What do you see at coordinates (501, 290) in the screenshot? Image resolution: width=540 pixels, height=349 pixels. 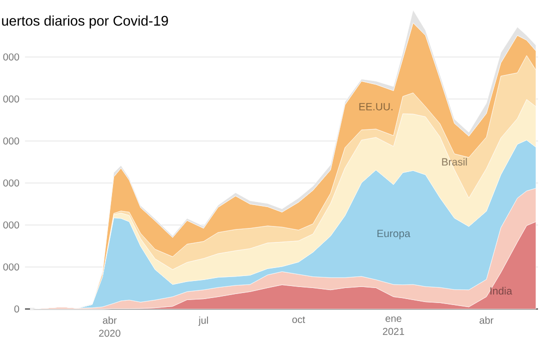 I see `series-label: India` at bounding box center [501, 290].